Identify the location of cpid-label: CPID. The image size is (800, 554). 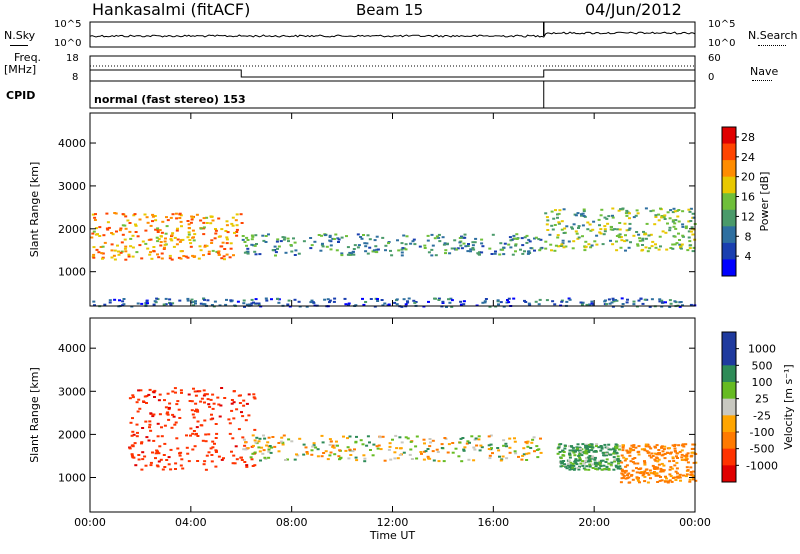
(21, 95).